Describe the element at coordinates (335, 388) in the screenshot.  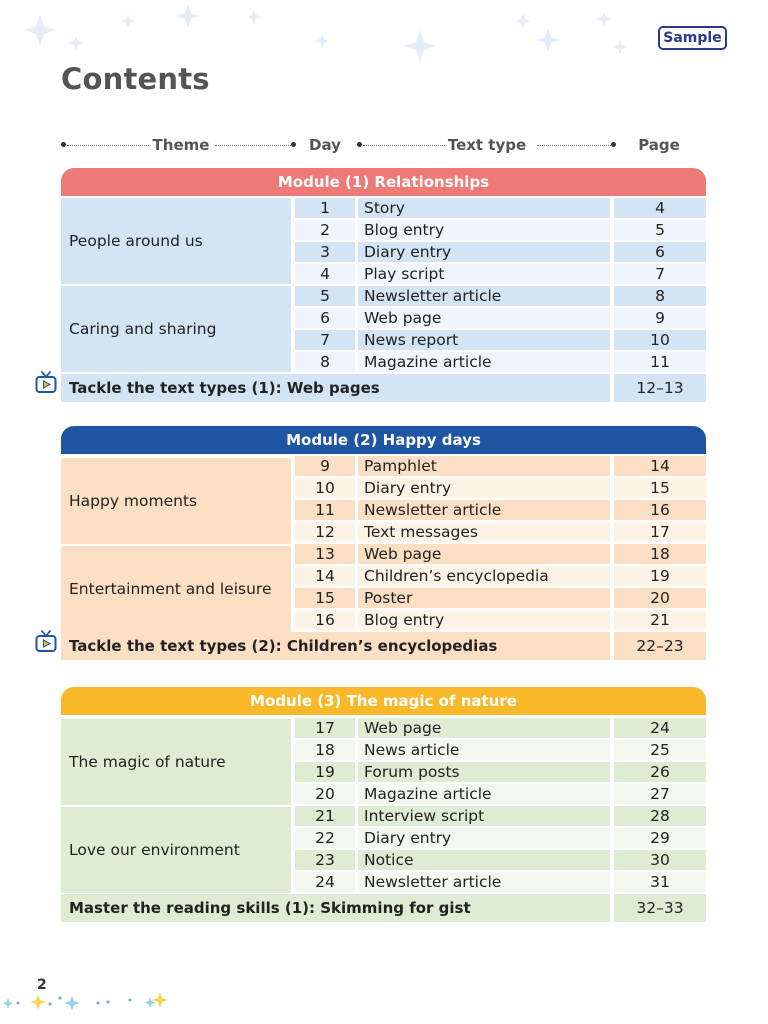
I see `tackle-title: Tackle the text types (1): Web pages` at that location.